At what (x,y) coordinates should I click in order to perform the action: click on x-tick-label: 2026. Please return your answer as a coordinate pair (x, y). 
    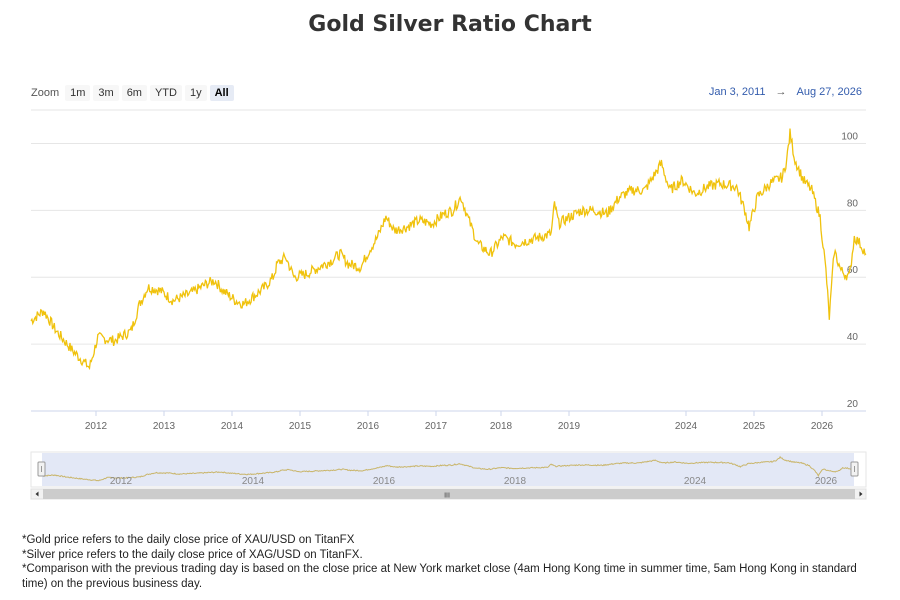
    Looking at the image, I should click on (822, 426).